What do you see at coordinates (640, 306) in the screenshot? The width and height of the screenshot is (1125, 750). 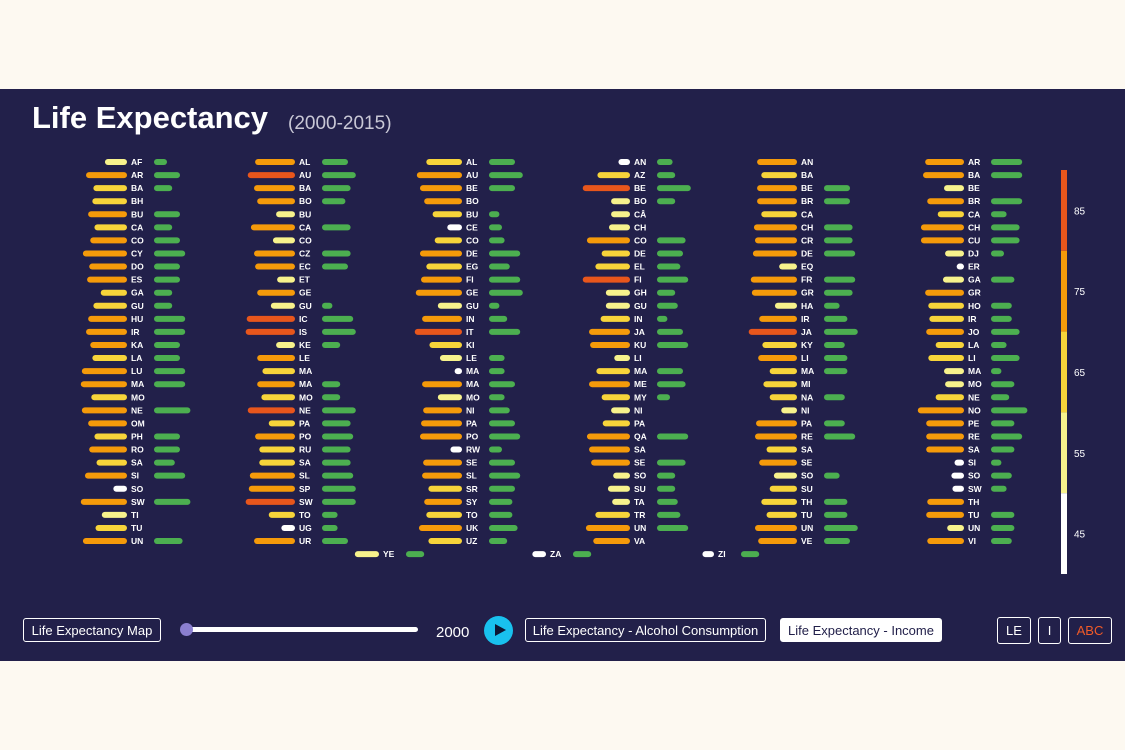 I see `country-code-label: GU` at bounding box center [640, 306].